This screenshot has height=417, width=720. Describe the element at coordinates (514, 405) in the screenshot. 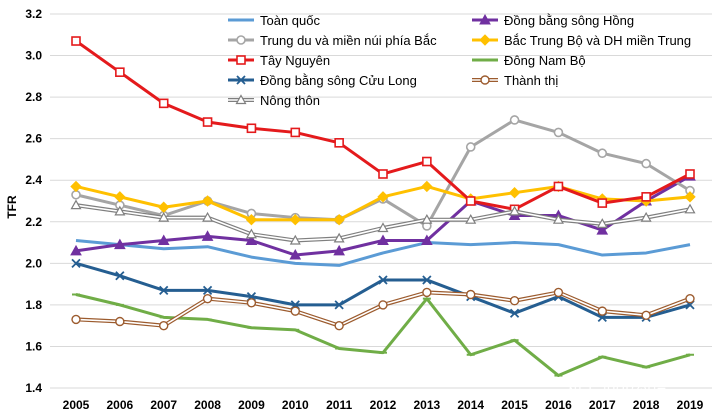

I see `x-tick-label: 2015` at that location.